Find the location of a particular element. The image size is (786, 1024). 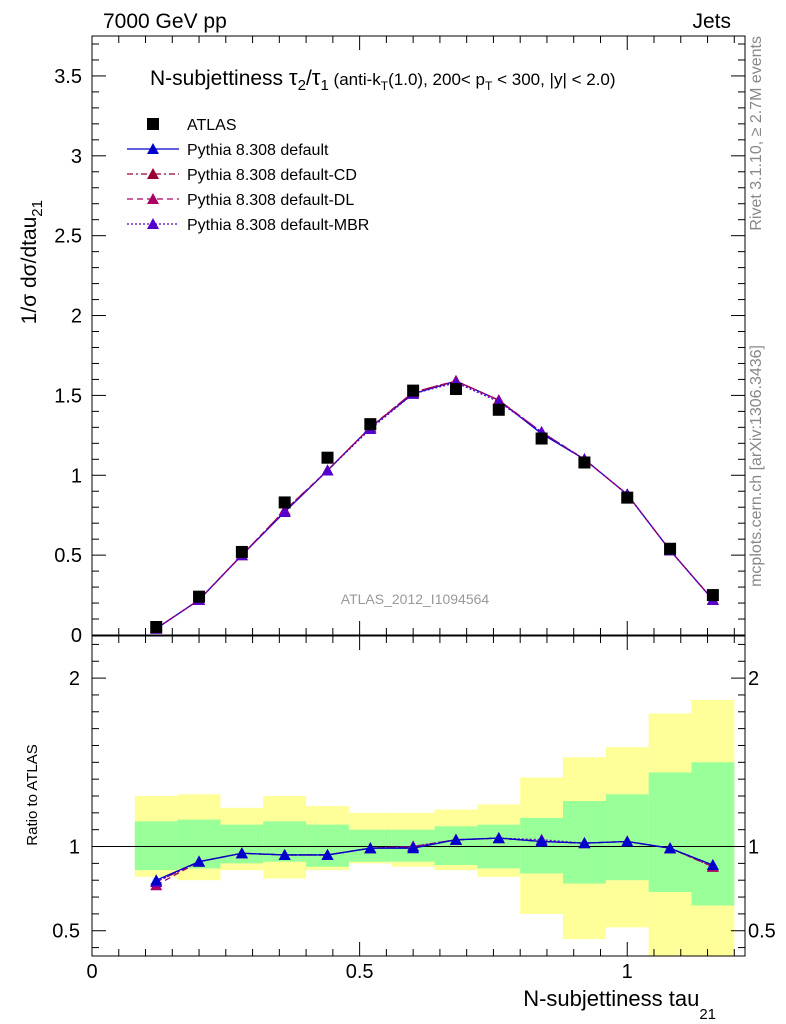

mcplots-label: mcplots.cern.ch [arXiv:1306.3436] is located at coordinates (756, 466).